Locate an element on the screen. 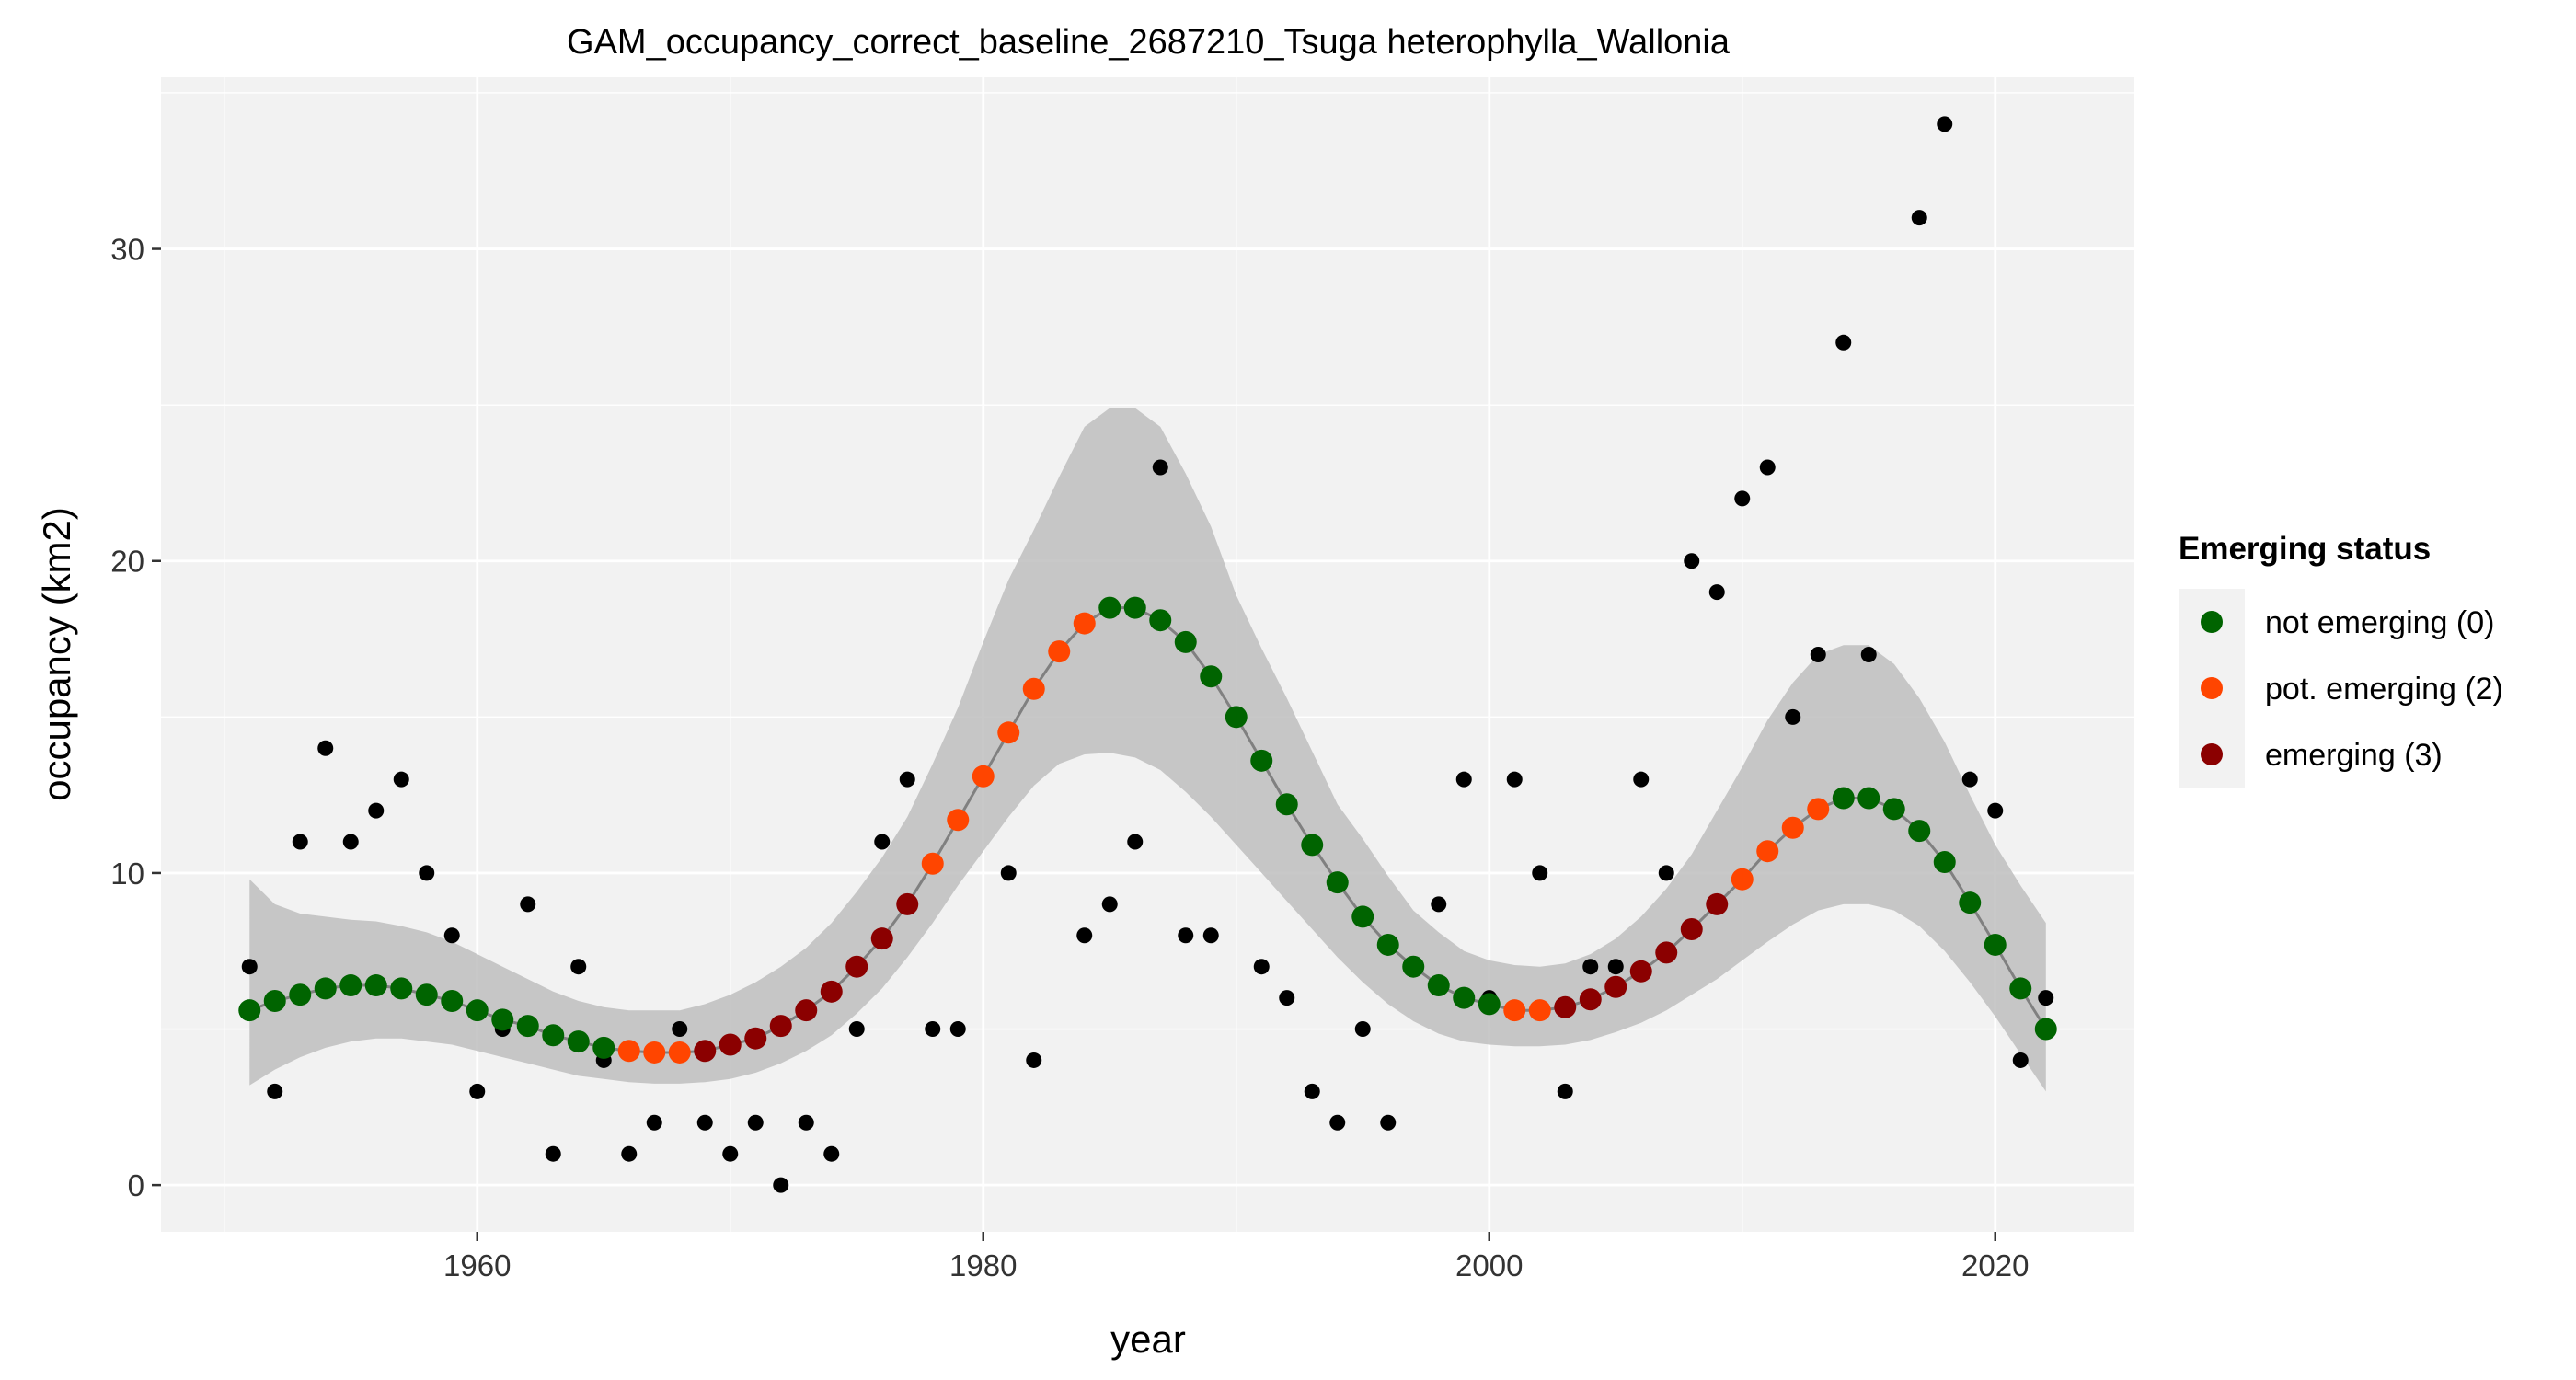  x-axis: 1960 1980 2000 2020 is located at coordinates (1236, 1257).